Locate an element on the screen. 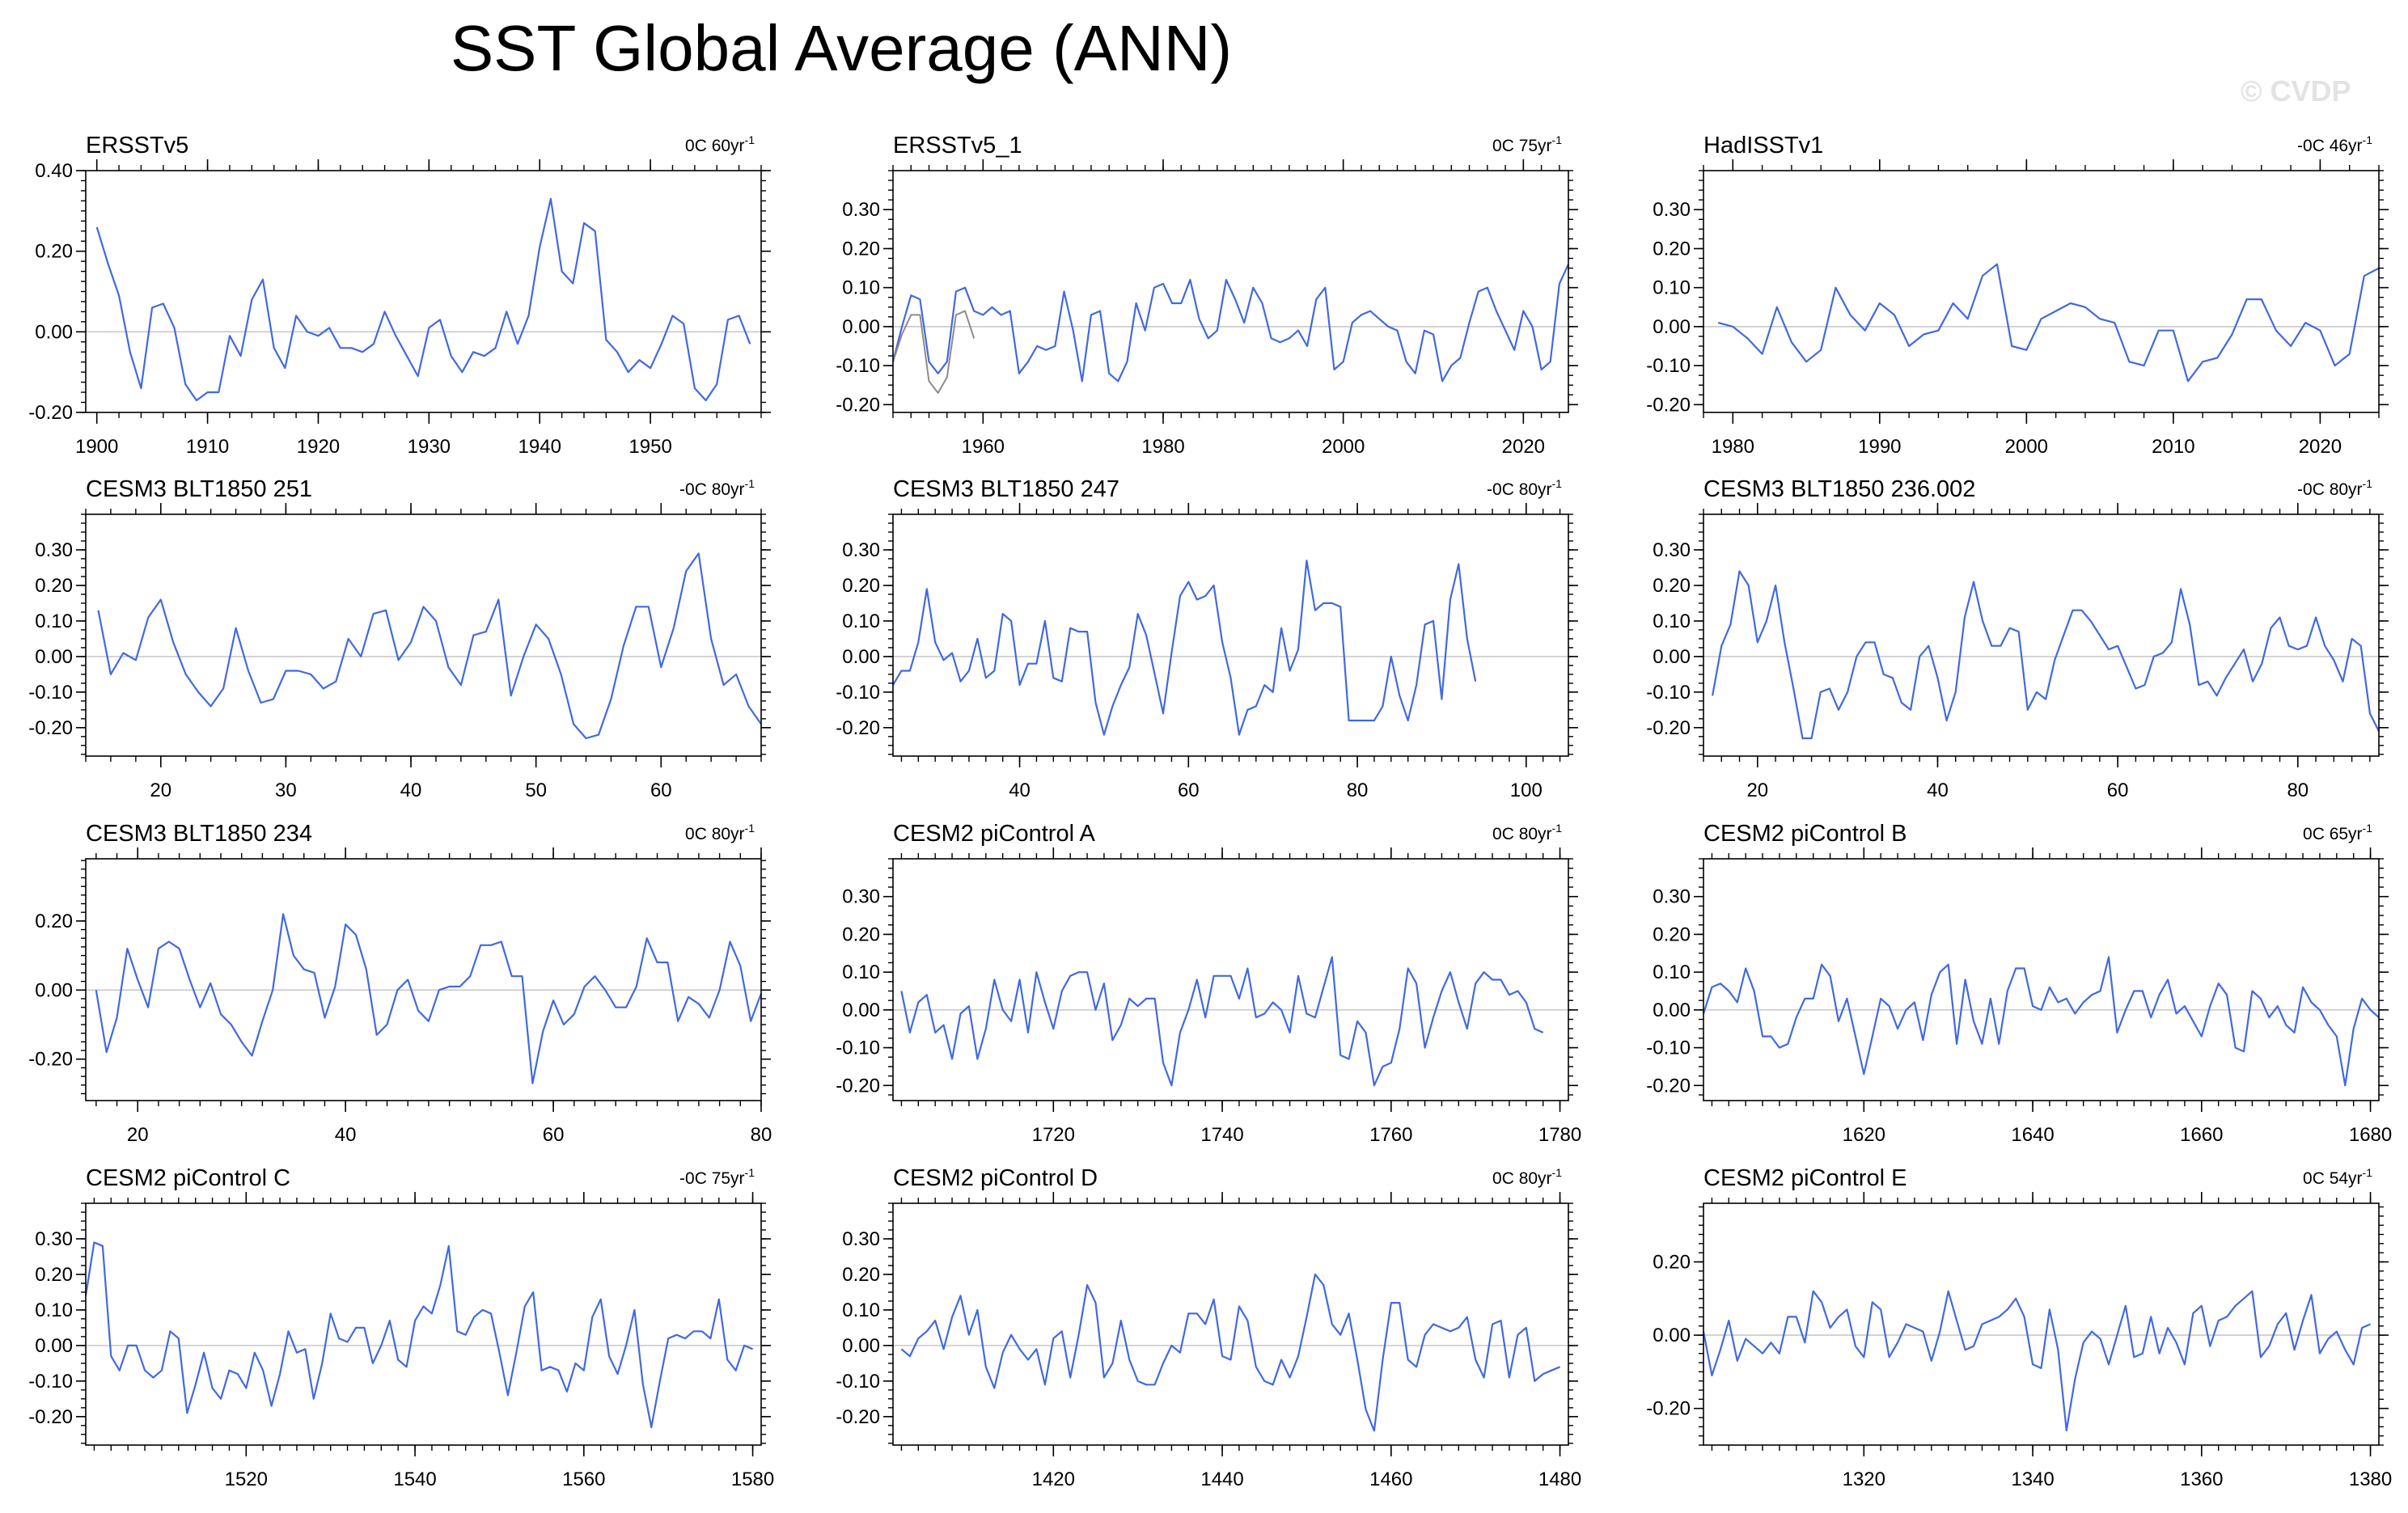  x-tick-label: 1660 is located at coordinates (2201, 1135).